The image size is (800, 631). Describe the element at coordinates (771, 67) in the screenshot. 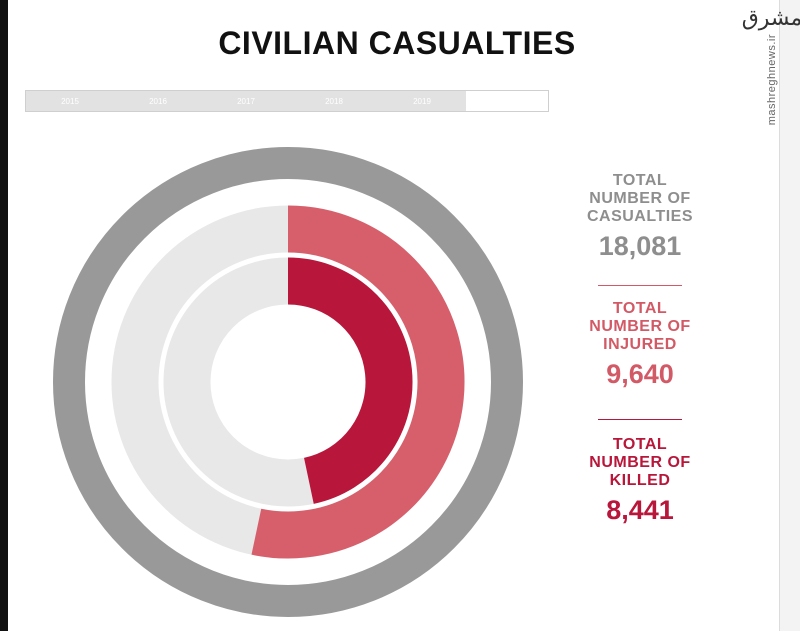

I see `watermark: ﻣﺸﺮﻕ mashreghnews.ir` at that location.